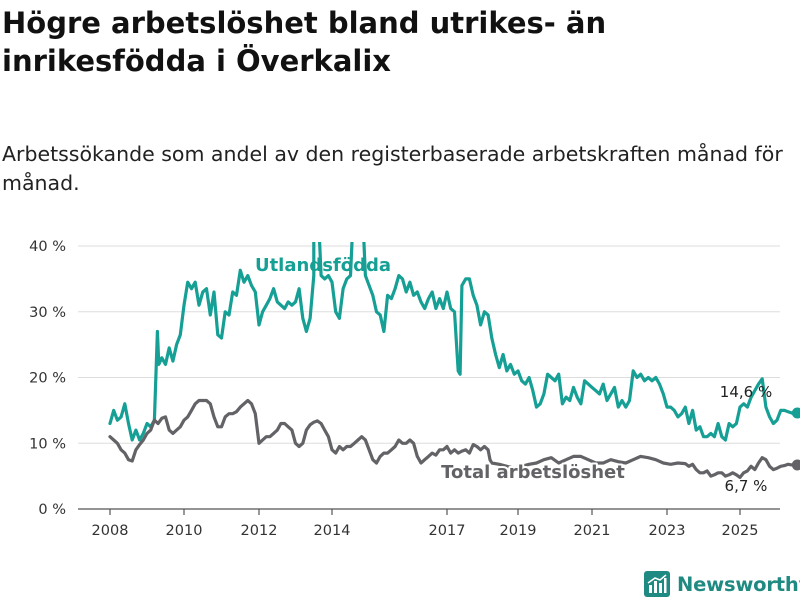  Describe the element at coordinates (518, 531) in the screenshot. I see `x-tick-label: 2019` at that location.